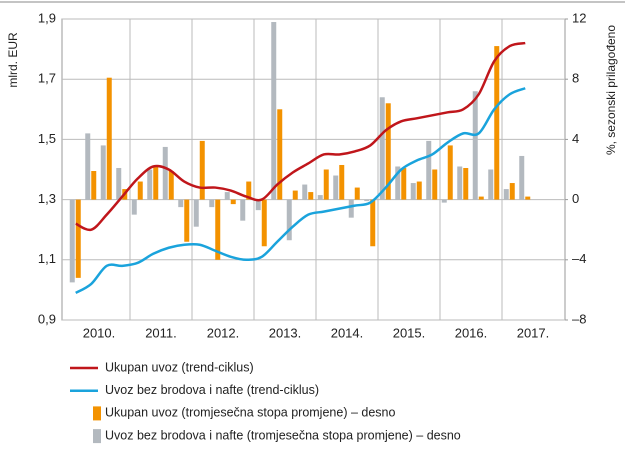 The height and width of the screenshot is (453, 625). Describe the element at coordinates (471, 332) in the screenshot. I see `x-tick-label: 2016.` at that location.